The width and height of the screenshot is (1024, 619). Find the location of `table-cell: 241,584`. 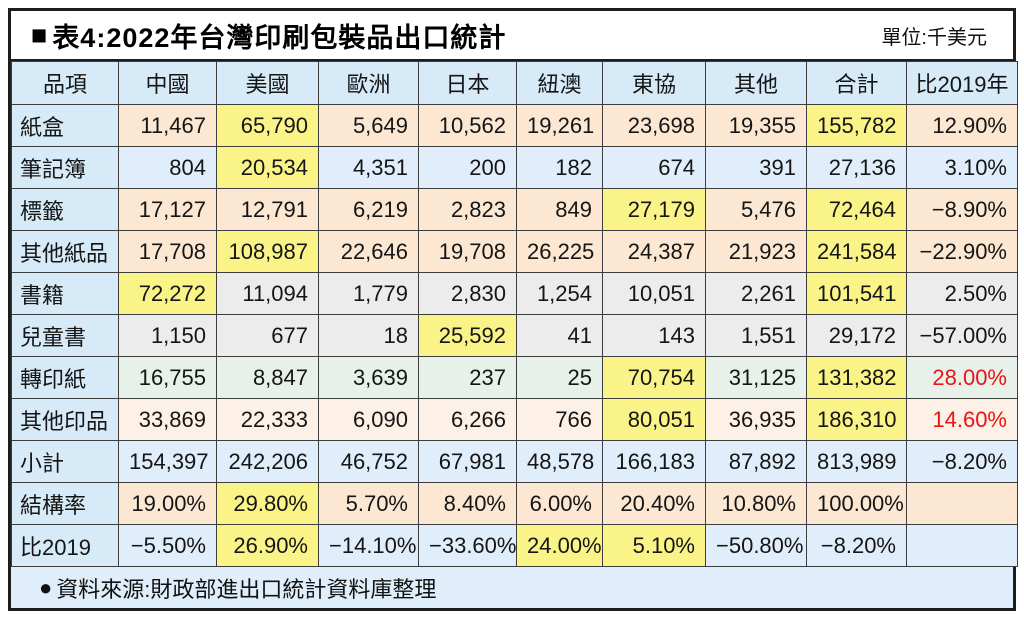

table-cell: 241,584 is located at coordinates (856, 251).